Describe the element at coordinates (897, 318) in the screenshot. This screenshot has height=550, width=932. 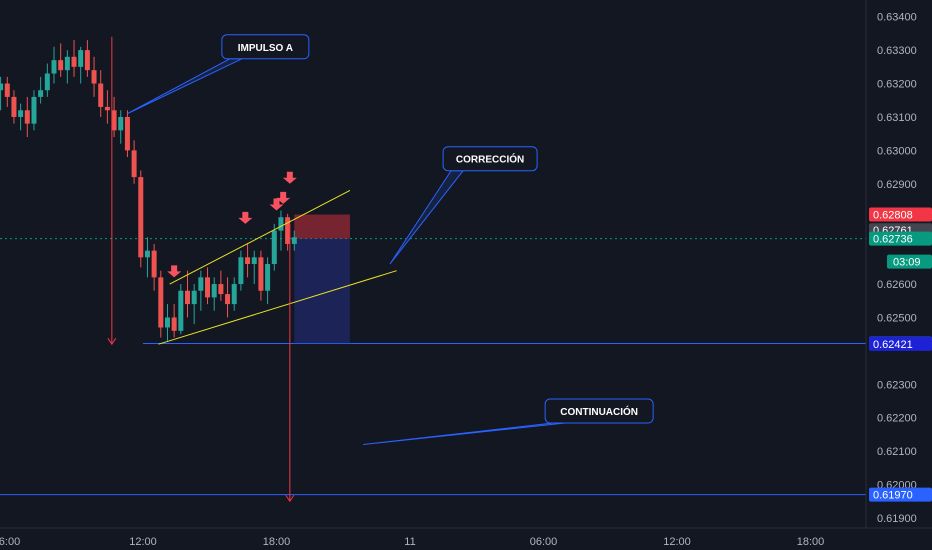
I see `y-tick-label: 0.62500` at that location.